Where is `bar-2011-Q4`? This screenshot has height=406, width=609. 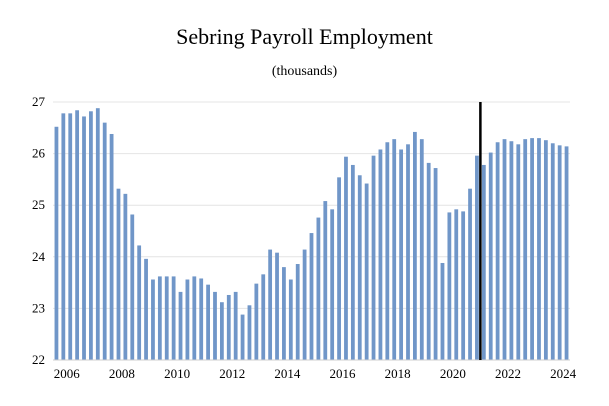 bar-2011-Q4 is located at coordinates (215, 325).